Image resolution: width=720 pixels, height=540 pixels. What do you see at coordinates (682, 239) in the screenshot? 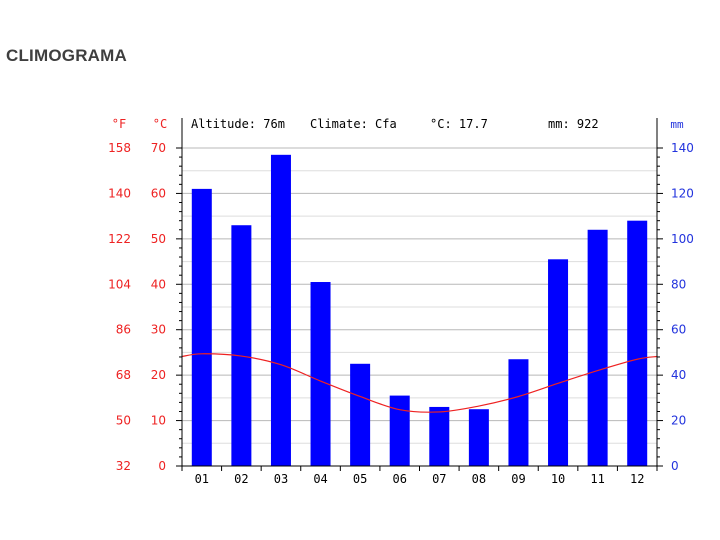
I see `mm-tick-label: 100` at bounding box center [682, 239].